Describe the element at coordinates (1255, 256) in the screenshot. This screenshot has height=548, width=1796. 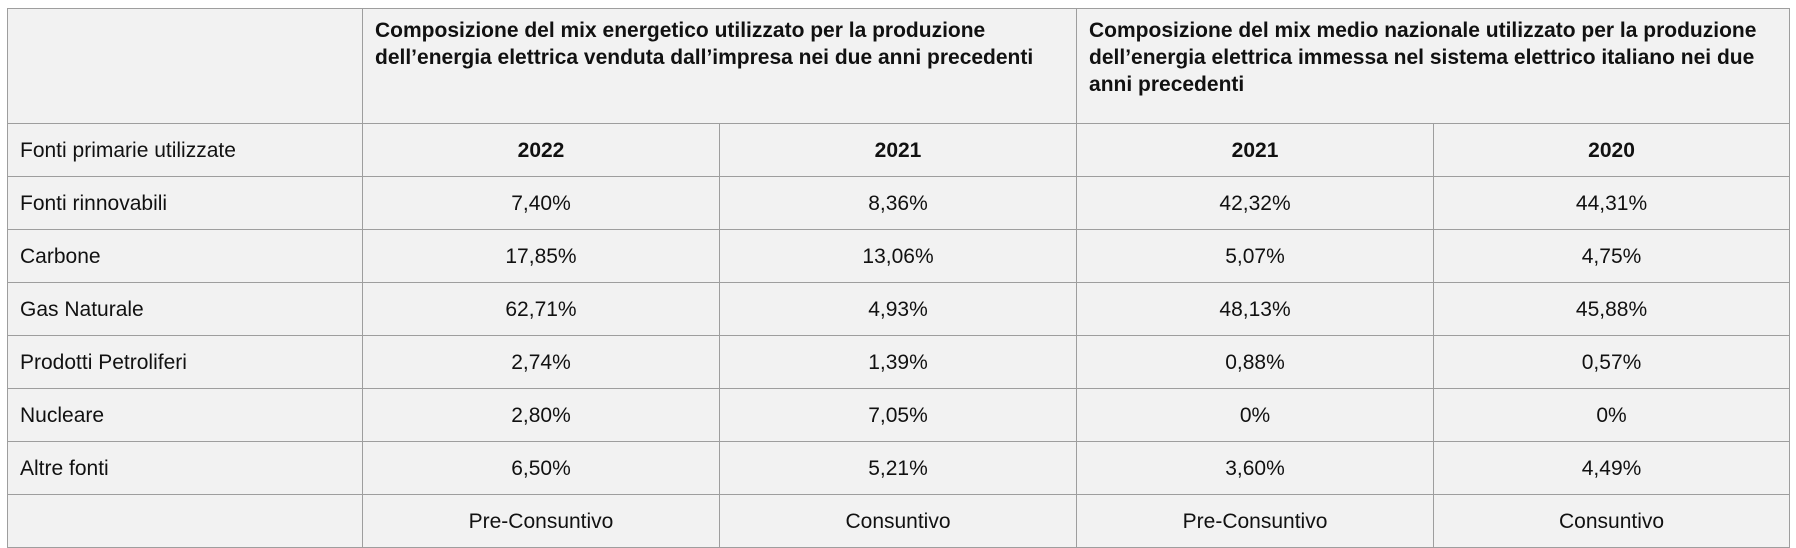
I see `value-cell: 5,07%` at that location.